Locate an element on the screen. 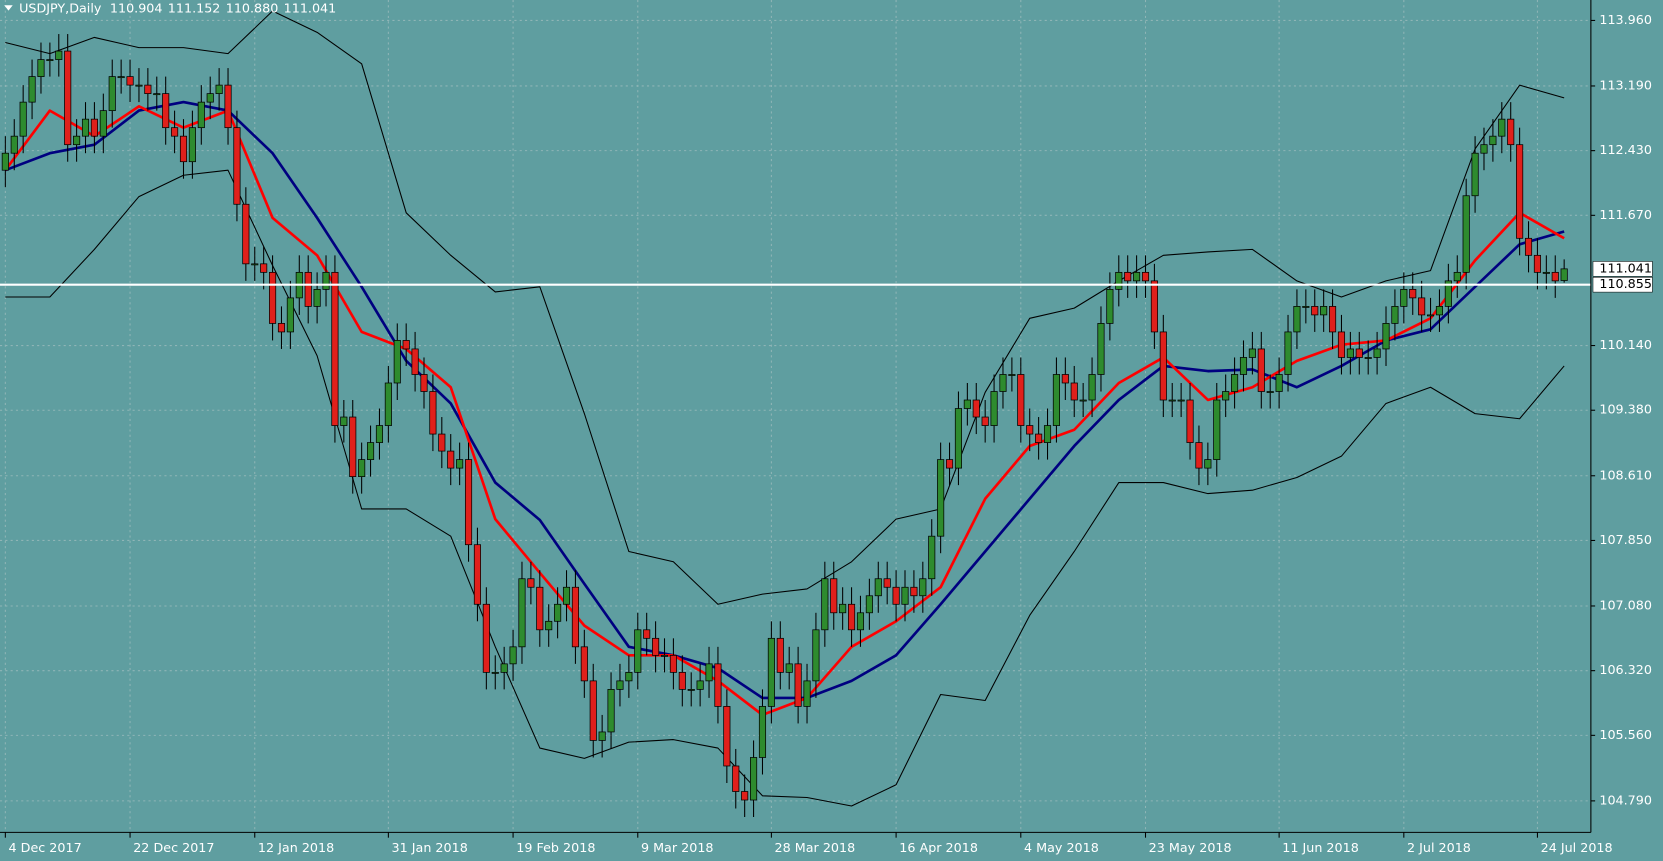 The width and height of the screenshot is (1663, 861). current-price-label: 111.041 is located at coordinates (1625, 267).